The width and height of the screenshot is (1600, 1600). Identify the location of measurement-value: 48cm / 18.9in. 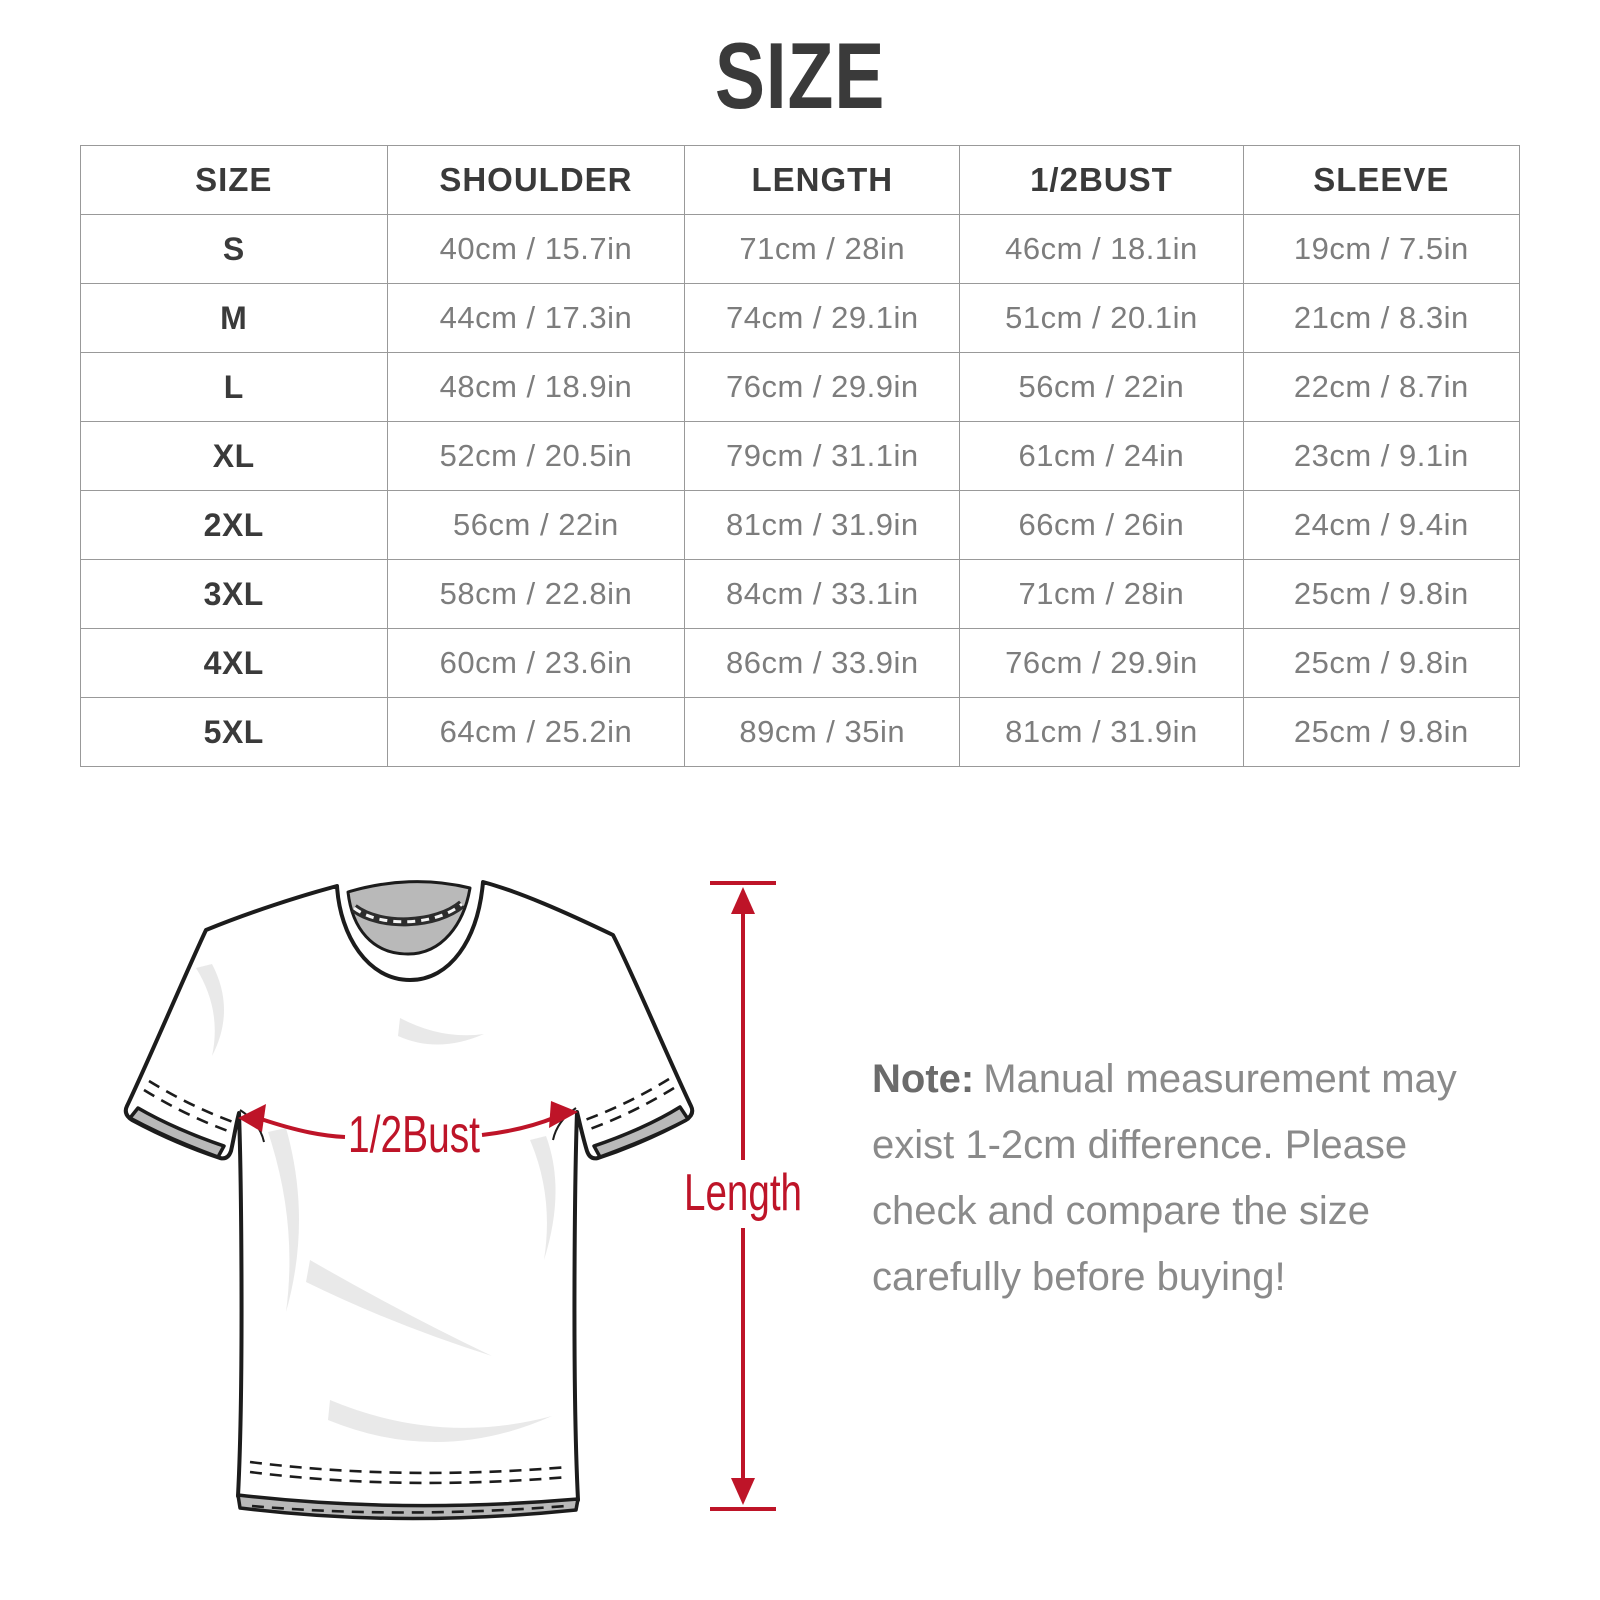
(536, 387).